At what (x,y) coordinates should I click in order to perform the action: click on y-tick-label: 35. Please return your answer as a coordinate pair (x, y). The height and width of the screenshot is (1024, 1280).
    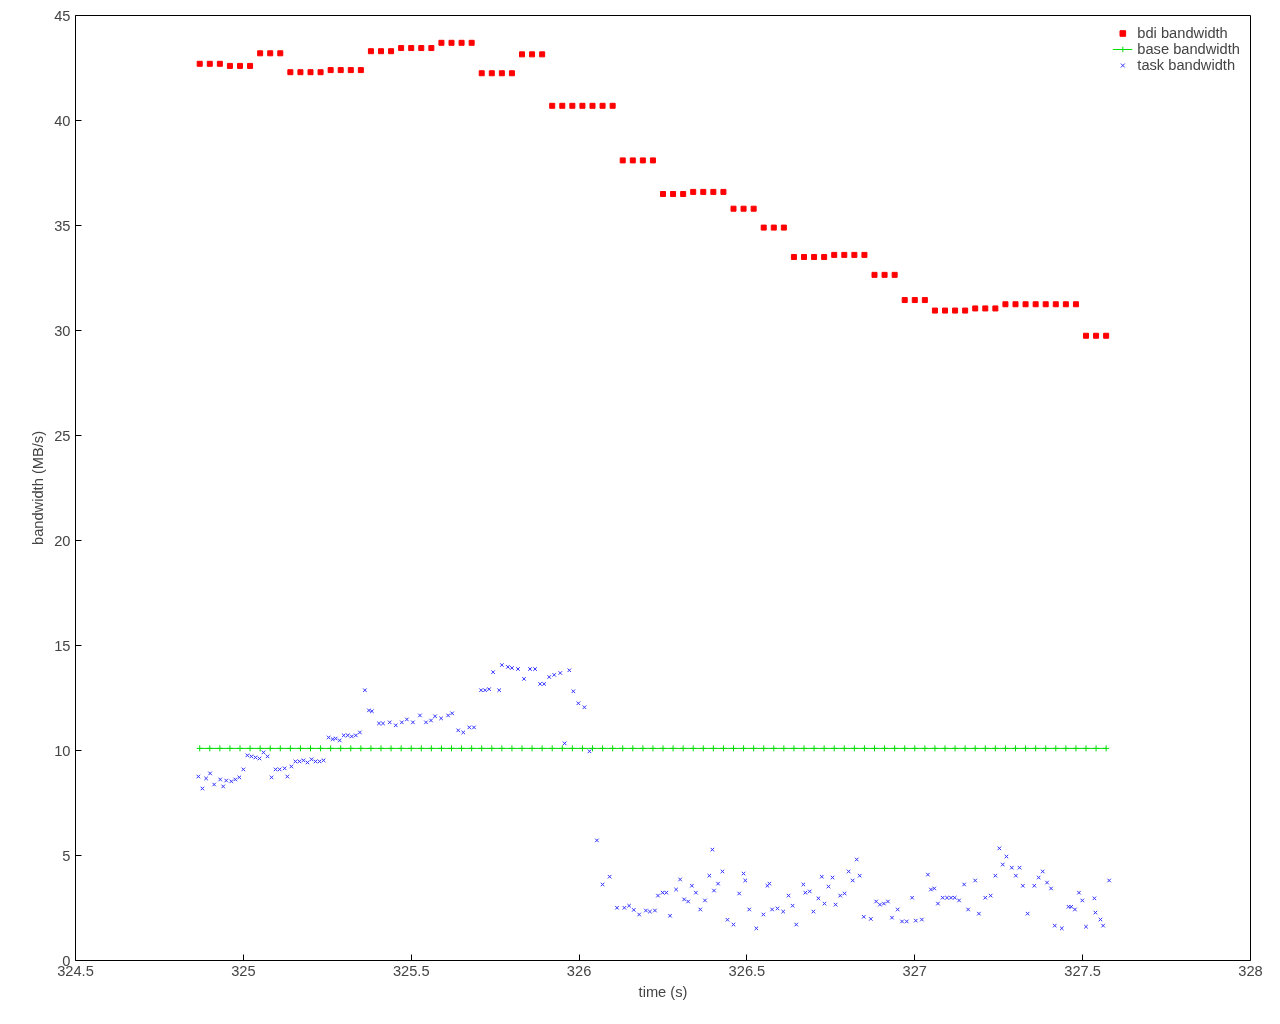
    Looking at the image, I should click on (62, 225).